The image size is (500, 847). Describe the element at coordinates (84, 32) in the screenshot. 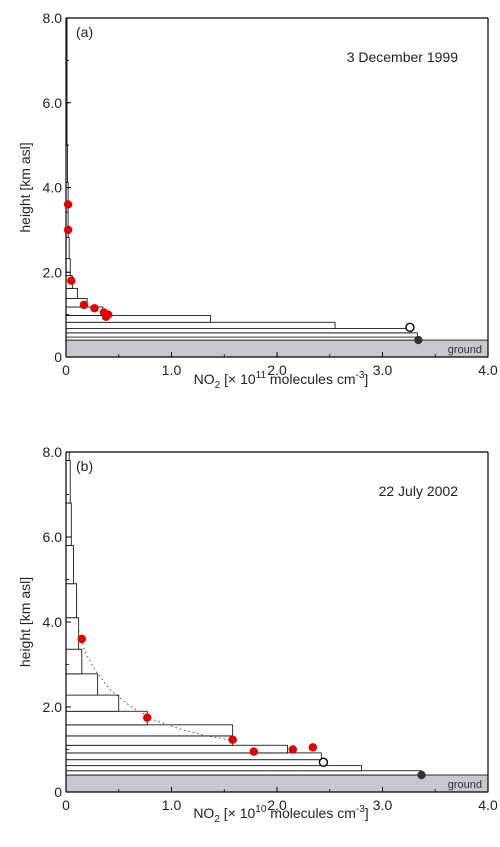

I see `panel-label: (a)` at that location.